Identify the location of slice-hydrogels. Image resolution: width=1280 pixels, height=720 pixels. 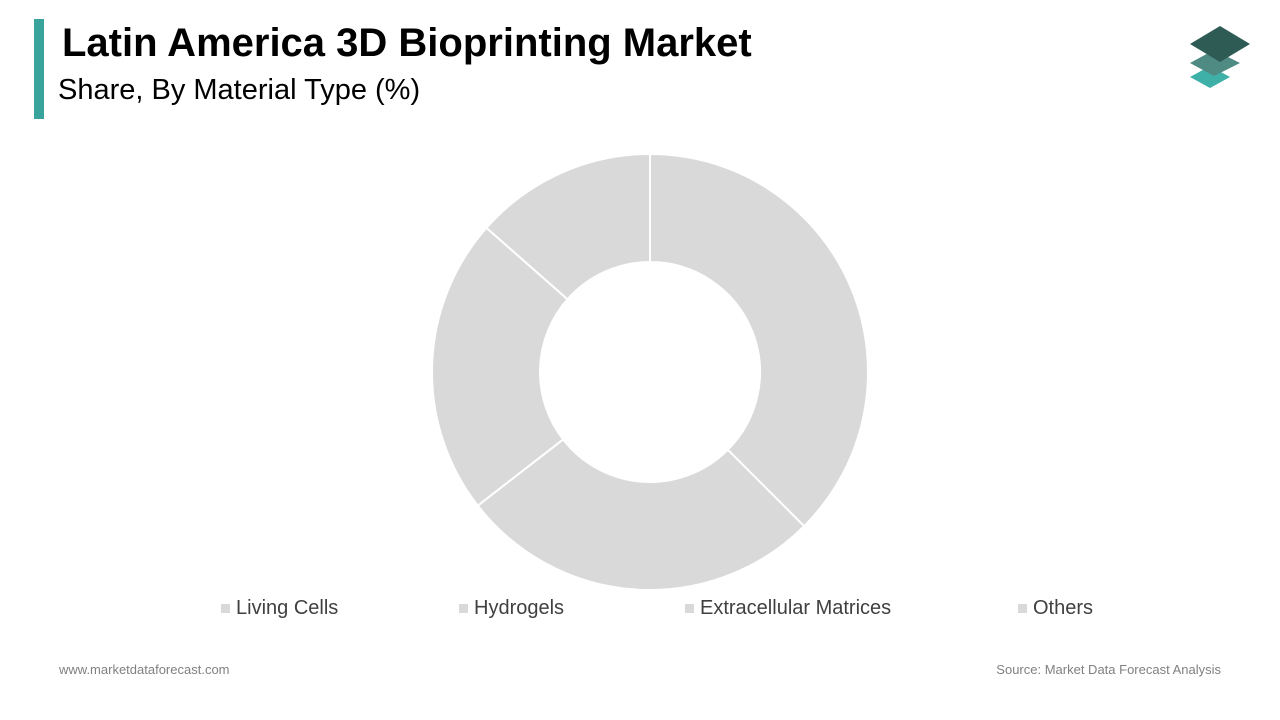
(641, 514).